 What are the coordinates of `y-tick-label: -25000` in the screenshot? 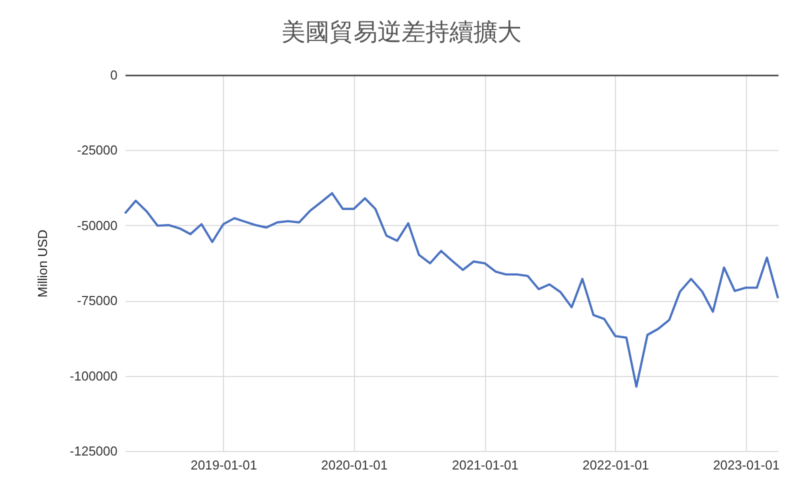 It's located at (97, 150).